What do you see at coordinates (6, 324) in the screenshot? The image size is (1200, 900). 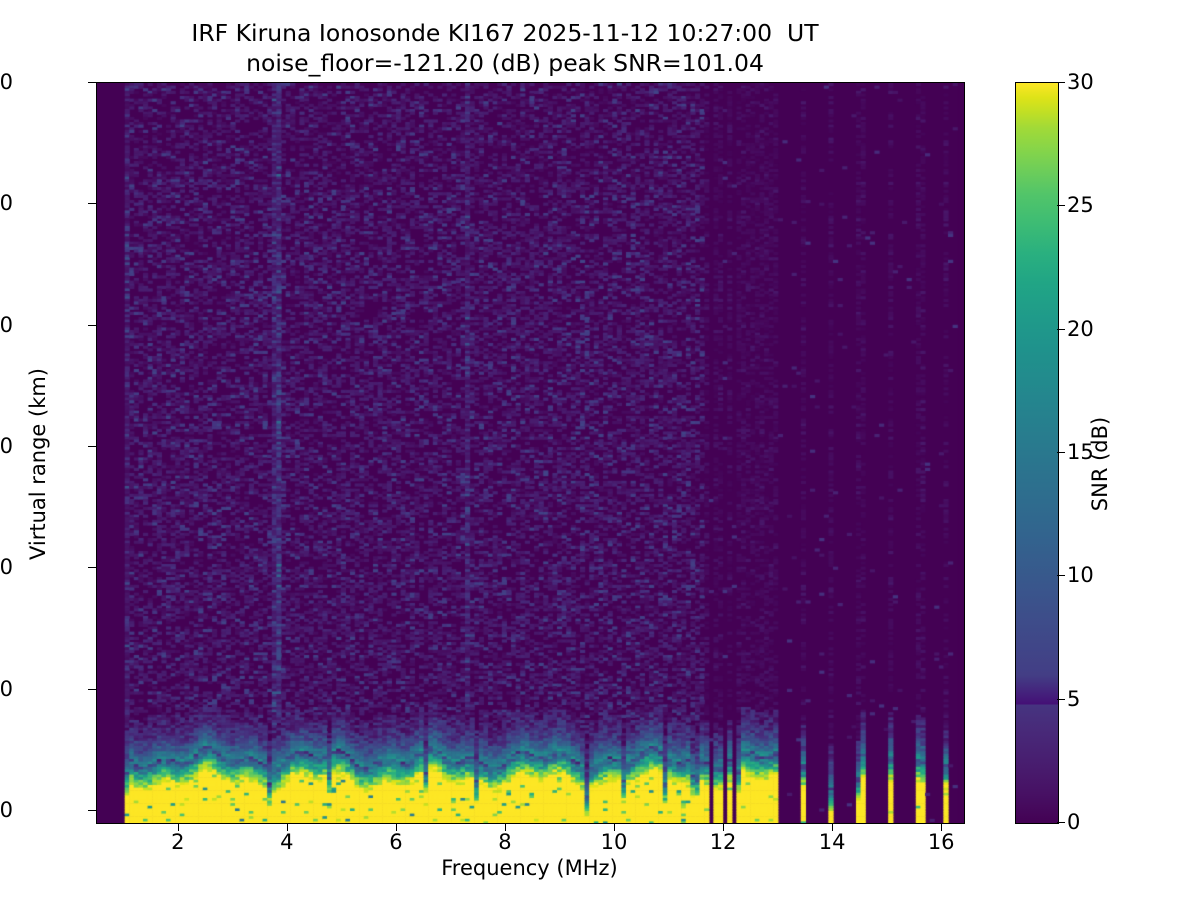 I see `y-tick-label: 400` at bounding box center [6, 324].